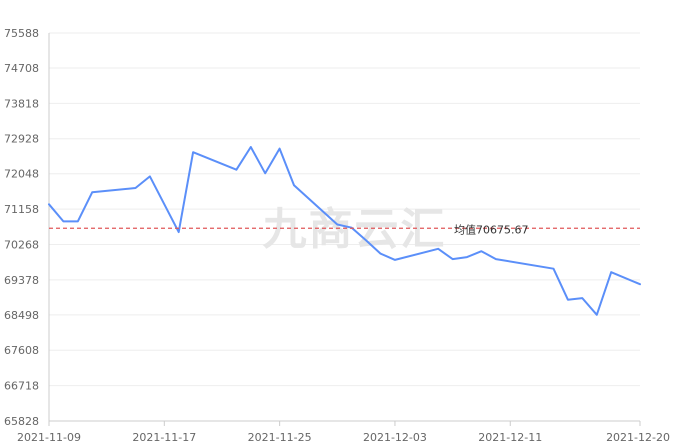 Image resolution: width=677 pixels, height=447 pixels. What do you see at coordinates (21, 386) in the screenshot?
I see `y-tick-label: 66718` at bounding box center [21, 386].